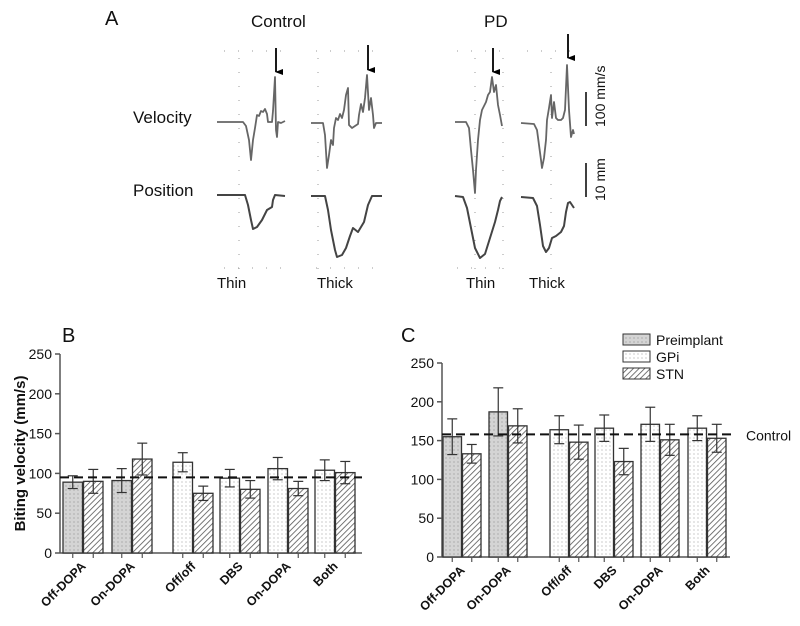 The height and width of the screenshot is (626, 800). I want to click on legend-swatch-gpi, so click(636, 356).